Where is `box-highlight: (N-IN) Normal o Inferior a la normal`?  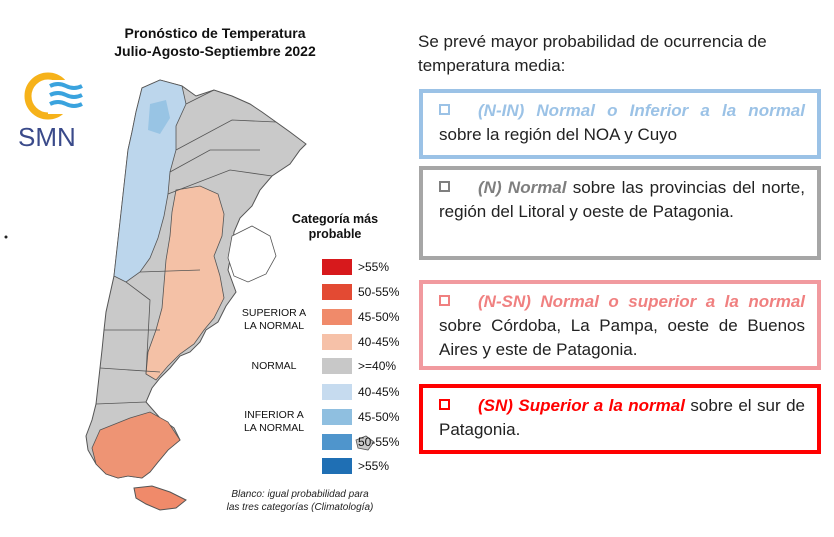 box-highlight: (N-IN) Normal o Inferior a la normal is located at coordinates (641, 110).